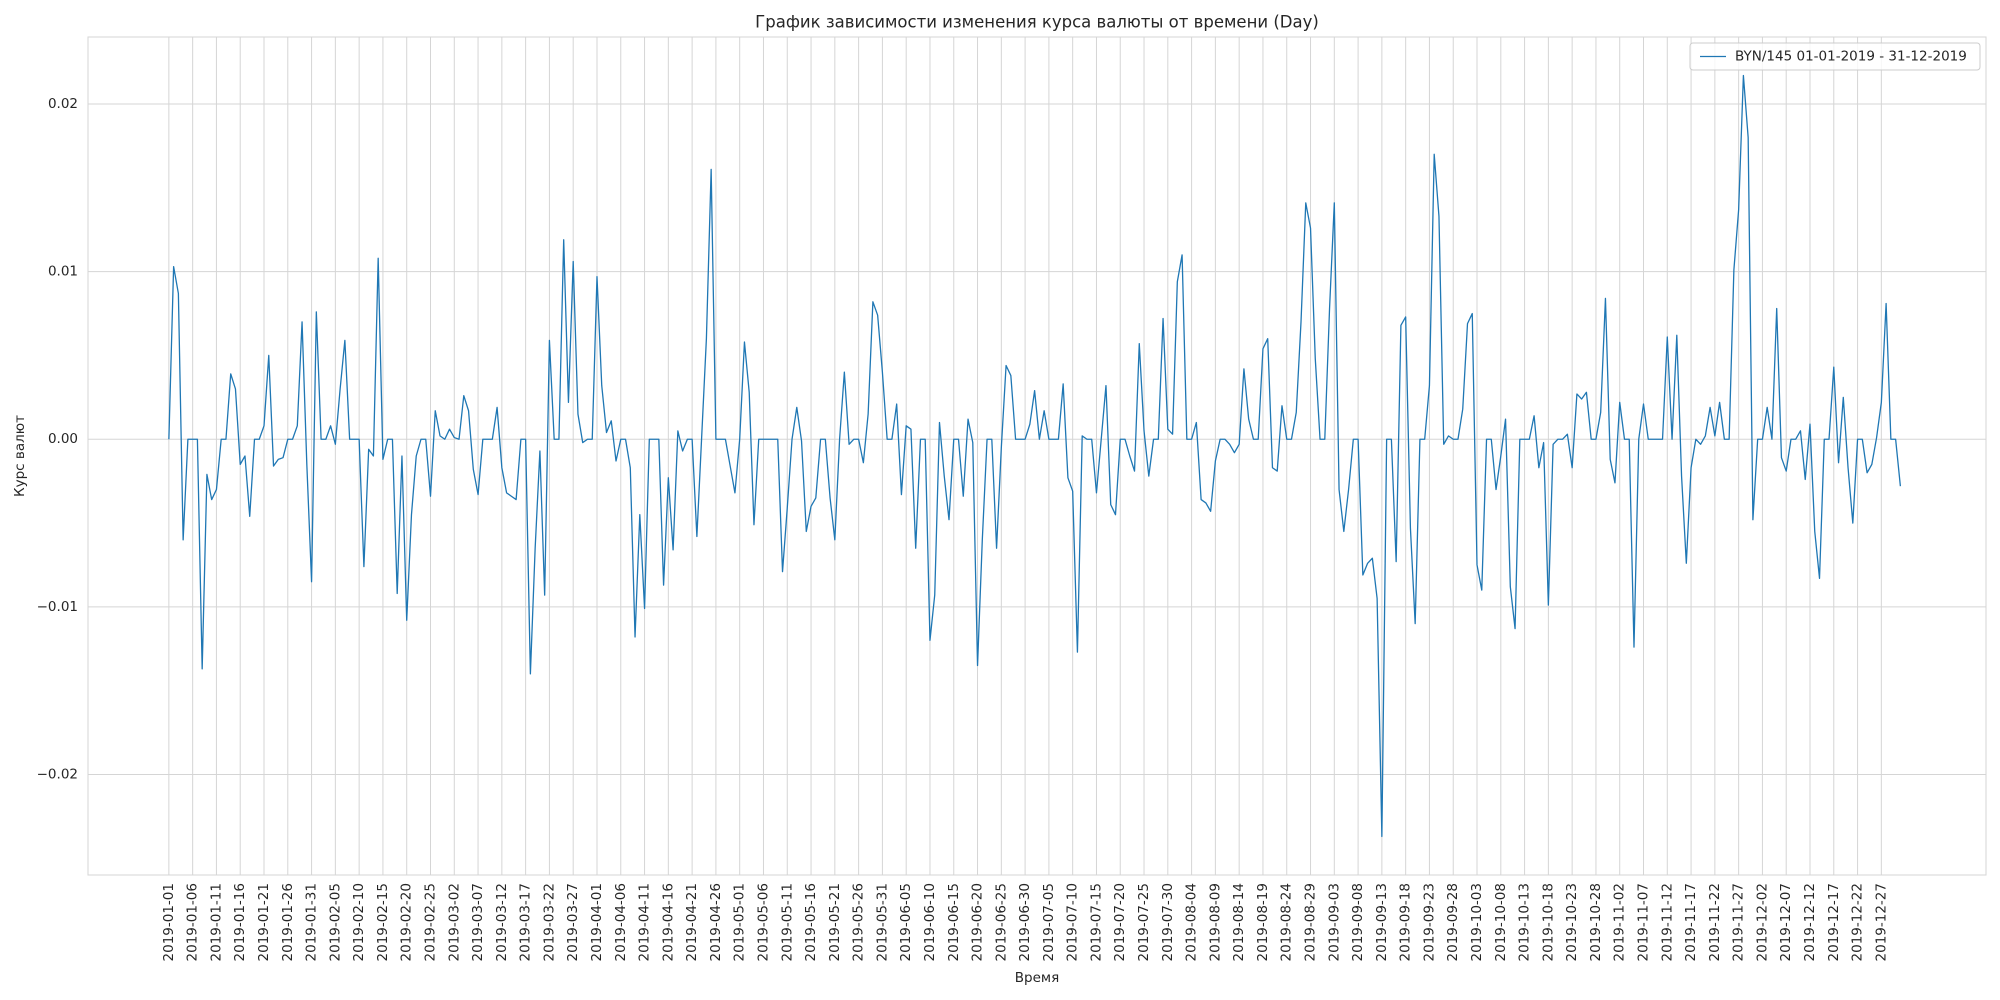 This screenshot has height=1000, width=2000. Describe the element at coordinates (478, 922) in the screenshot. I see `x-tick-label: 2019-03-07` at that location.